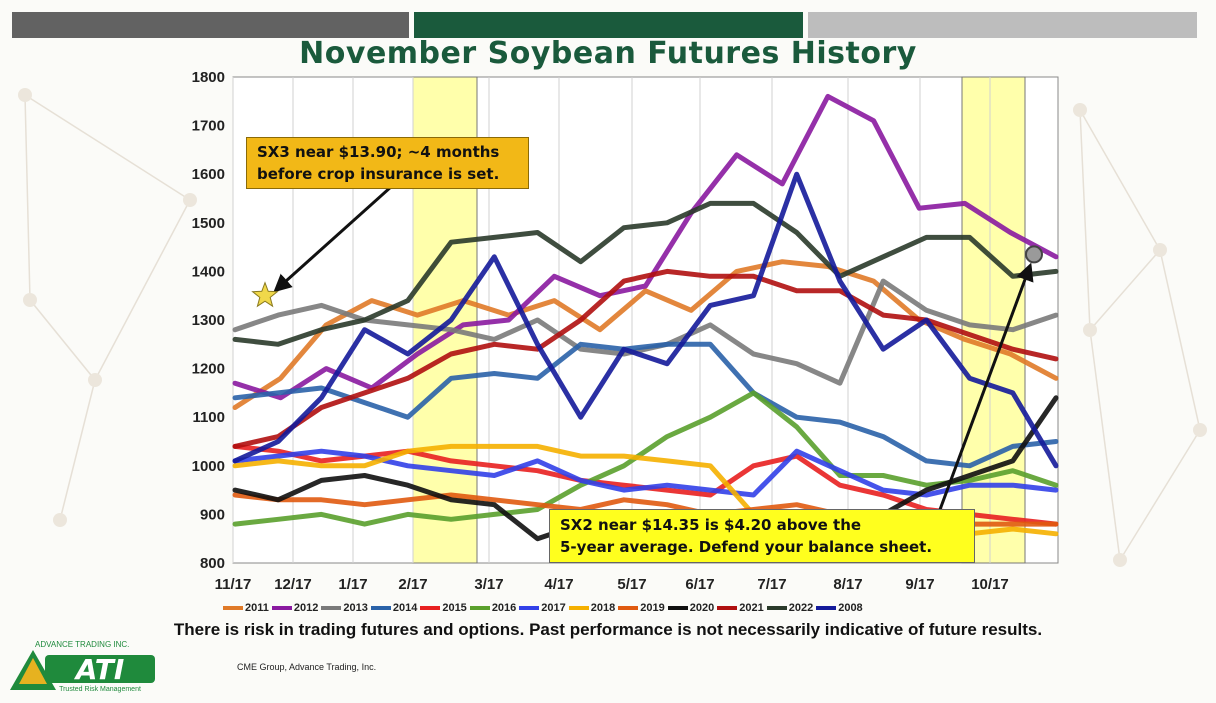  Describe the element at coordinates (378, 174) in the screenshot. I see `callout-sx3-line2: before crop insurance is set.` at that location.